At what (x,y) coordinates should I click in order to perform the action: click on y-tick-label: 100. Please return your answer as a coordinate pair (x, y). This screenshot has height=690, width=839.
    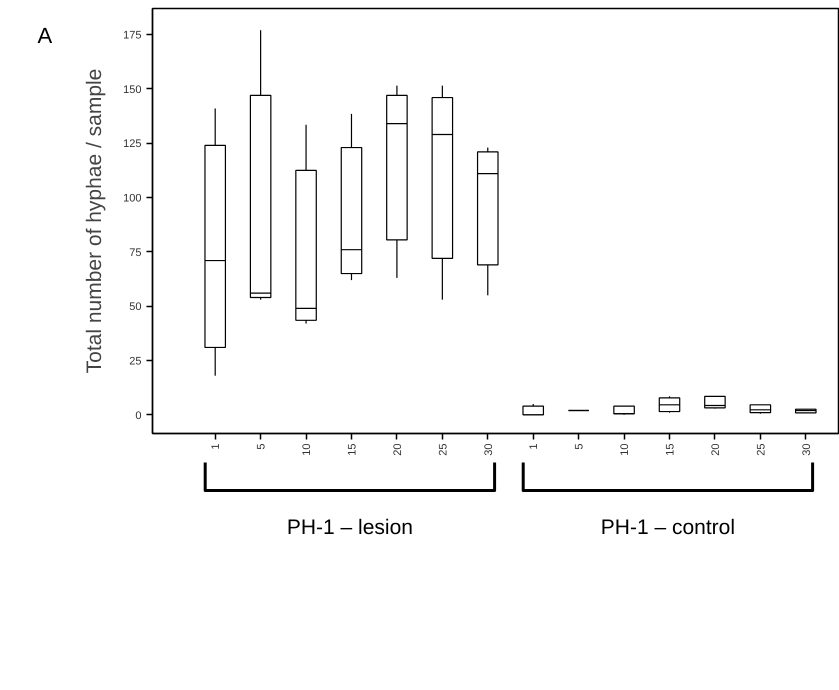
    Looking at the image, I should click on (132, 198).